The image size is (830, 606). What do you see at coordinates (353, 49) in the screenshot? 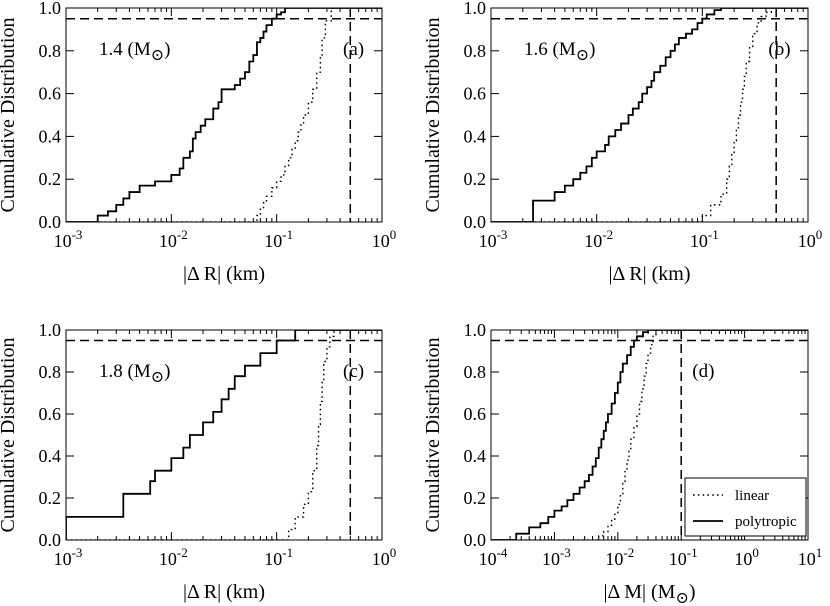
I see `panel-label: (a)` at bounding box center [353, 49].